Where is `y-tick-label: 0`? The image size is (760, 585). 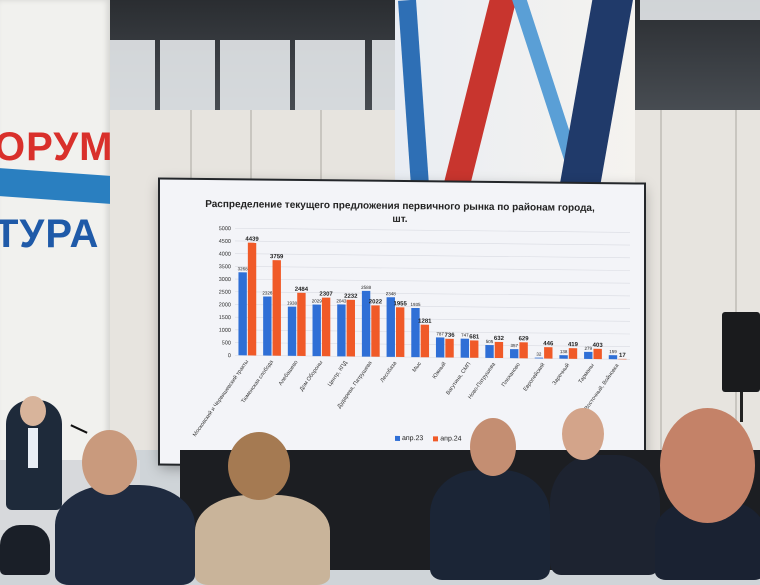
y-tick-label: 0 is located at coordinates (229, 356).